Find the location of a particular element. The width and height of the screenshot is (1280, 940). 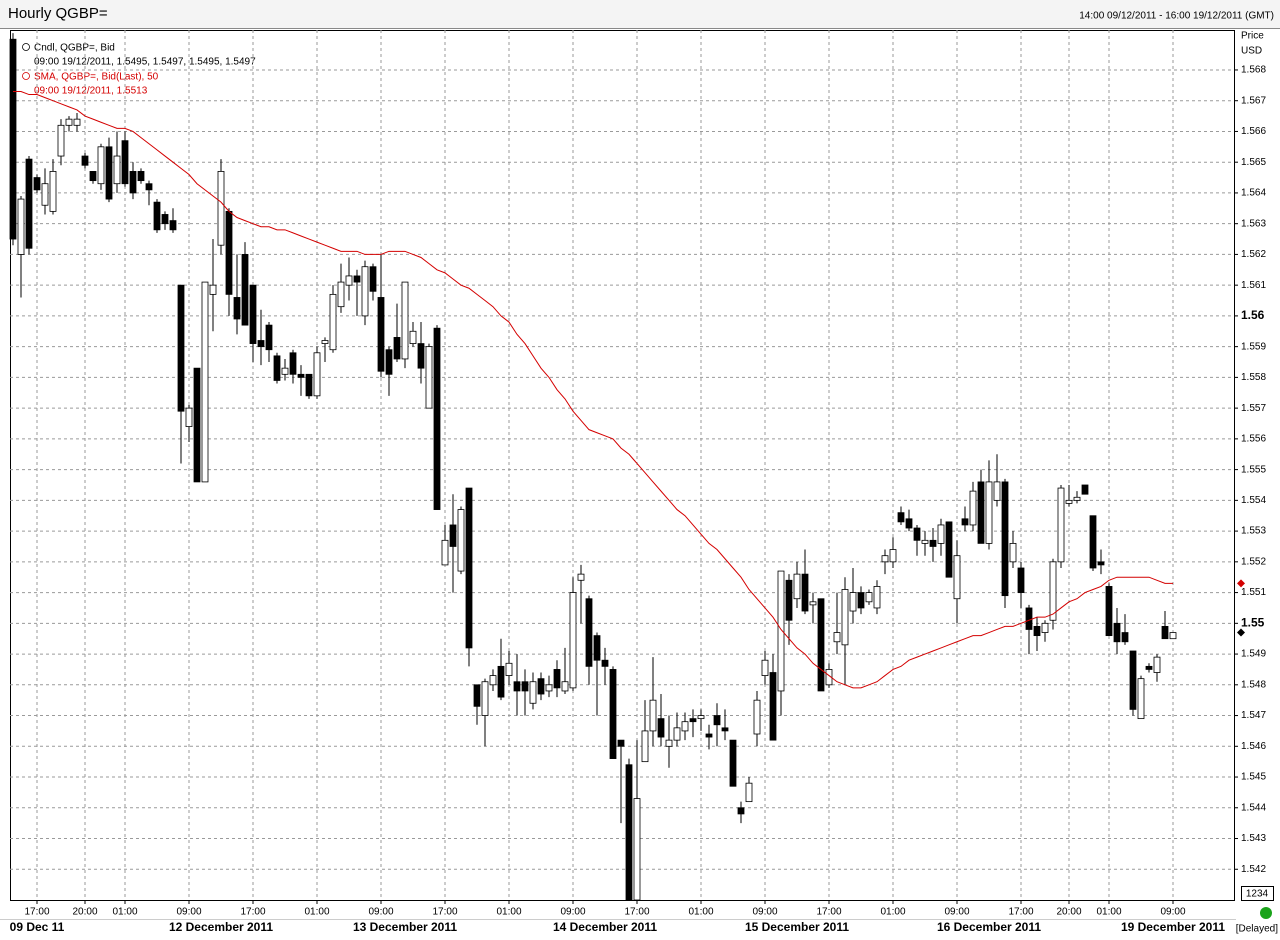

y-tick-label: 1.566 is located at coordinates (1253, 131).